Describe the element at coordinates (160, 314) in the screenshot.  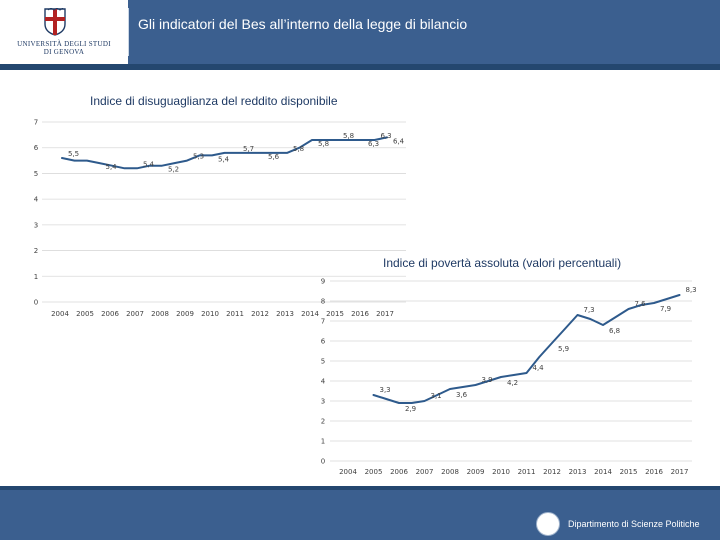
I see `chart1-xtick-label: 2008` at that location.